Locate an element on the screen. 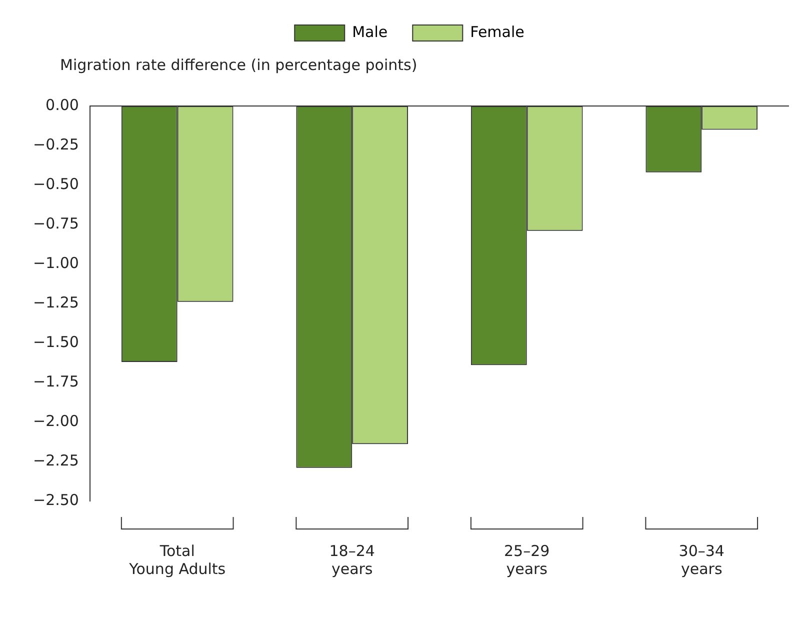  y-tick-label: −0.50 is located at coordinates (56, 183).